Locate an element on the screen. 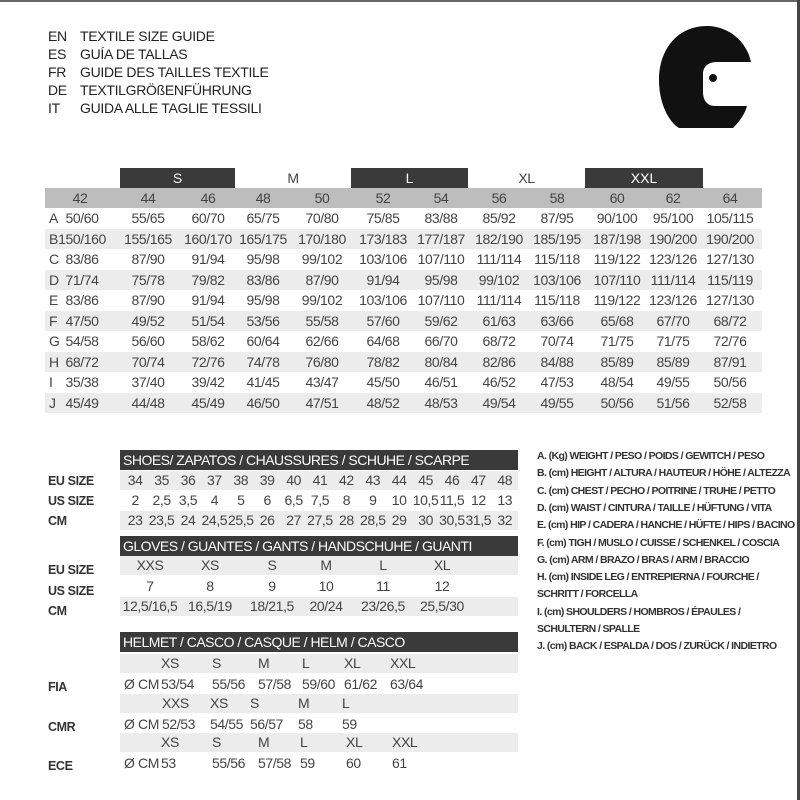 The image size is (800, 800). table-cell: 111/114 is located at coordinates (499, 300).